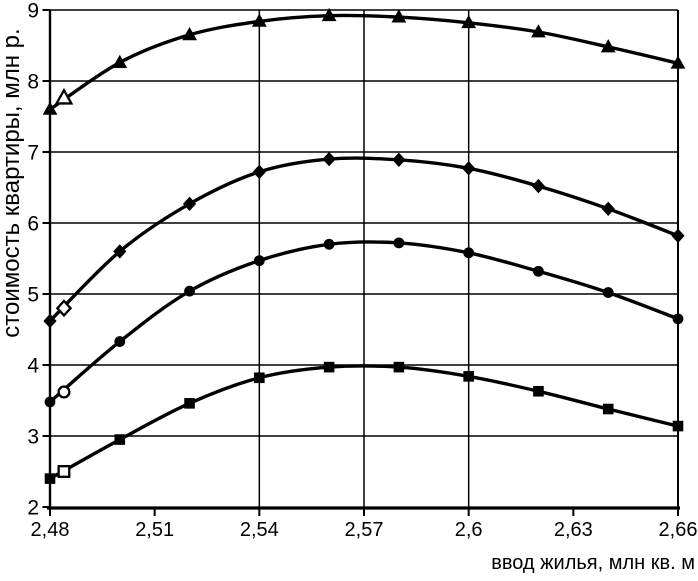  Describe the element at coordinates (678, 530) in the screenshot. I see `x-tick-label: 2,66` at that location.